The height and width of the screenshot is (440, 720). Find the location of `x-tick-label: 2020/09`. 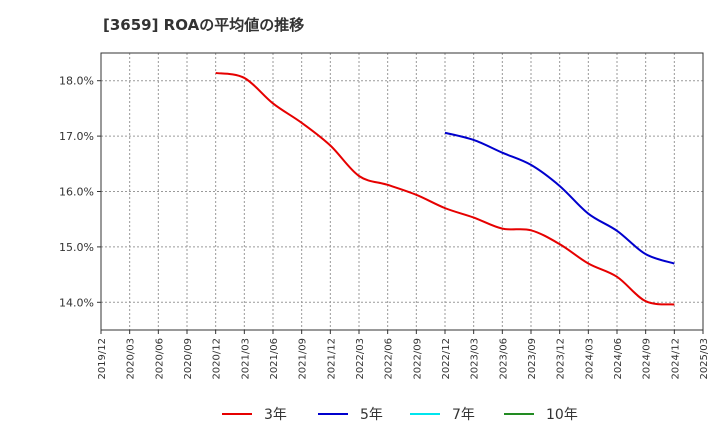

x-tick-label: 2020/09 is located at coordinates (188, 359).